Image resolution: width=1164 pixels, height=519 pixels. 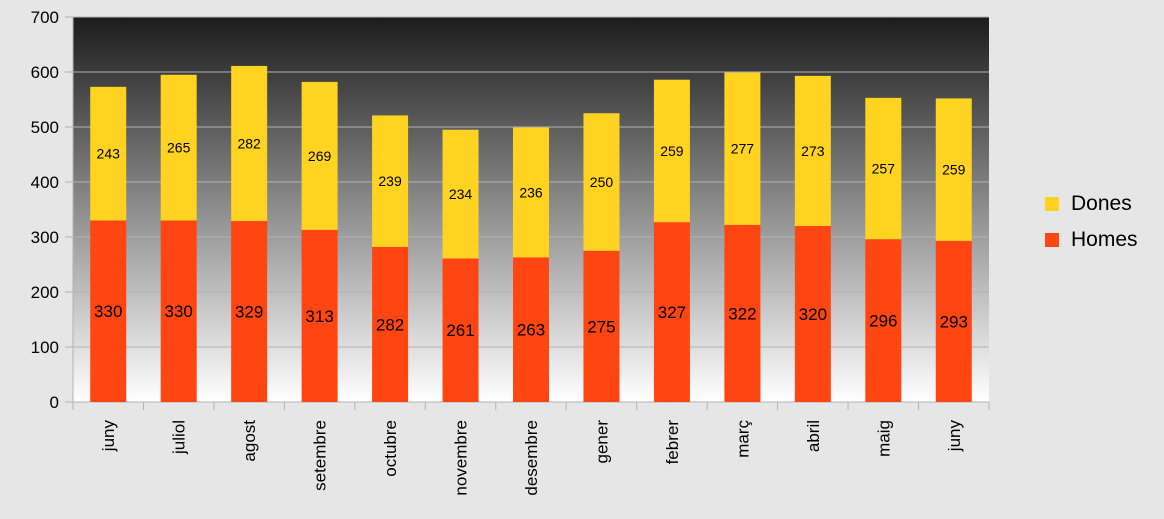 What do you see at coordinates (45, 127) in the screenshot?
I see `y-tick-label: 500` at bounding box center [45, 127].